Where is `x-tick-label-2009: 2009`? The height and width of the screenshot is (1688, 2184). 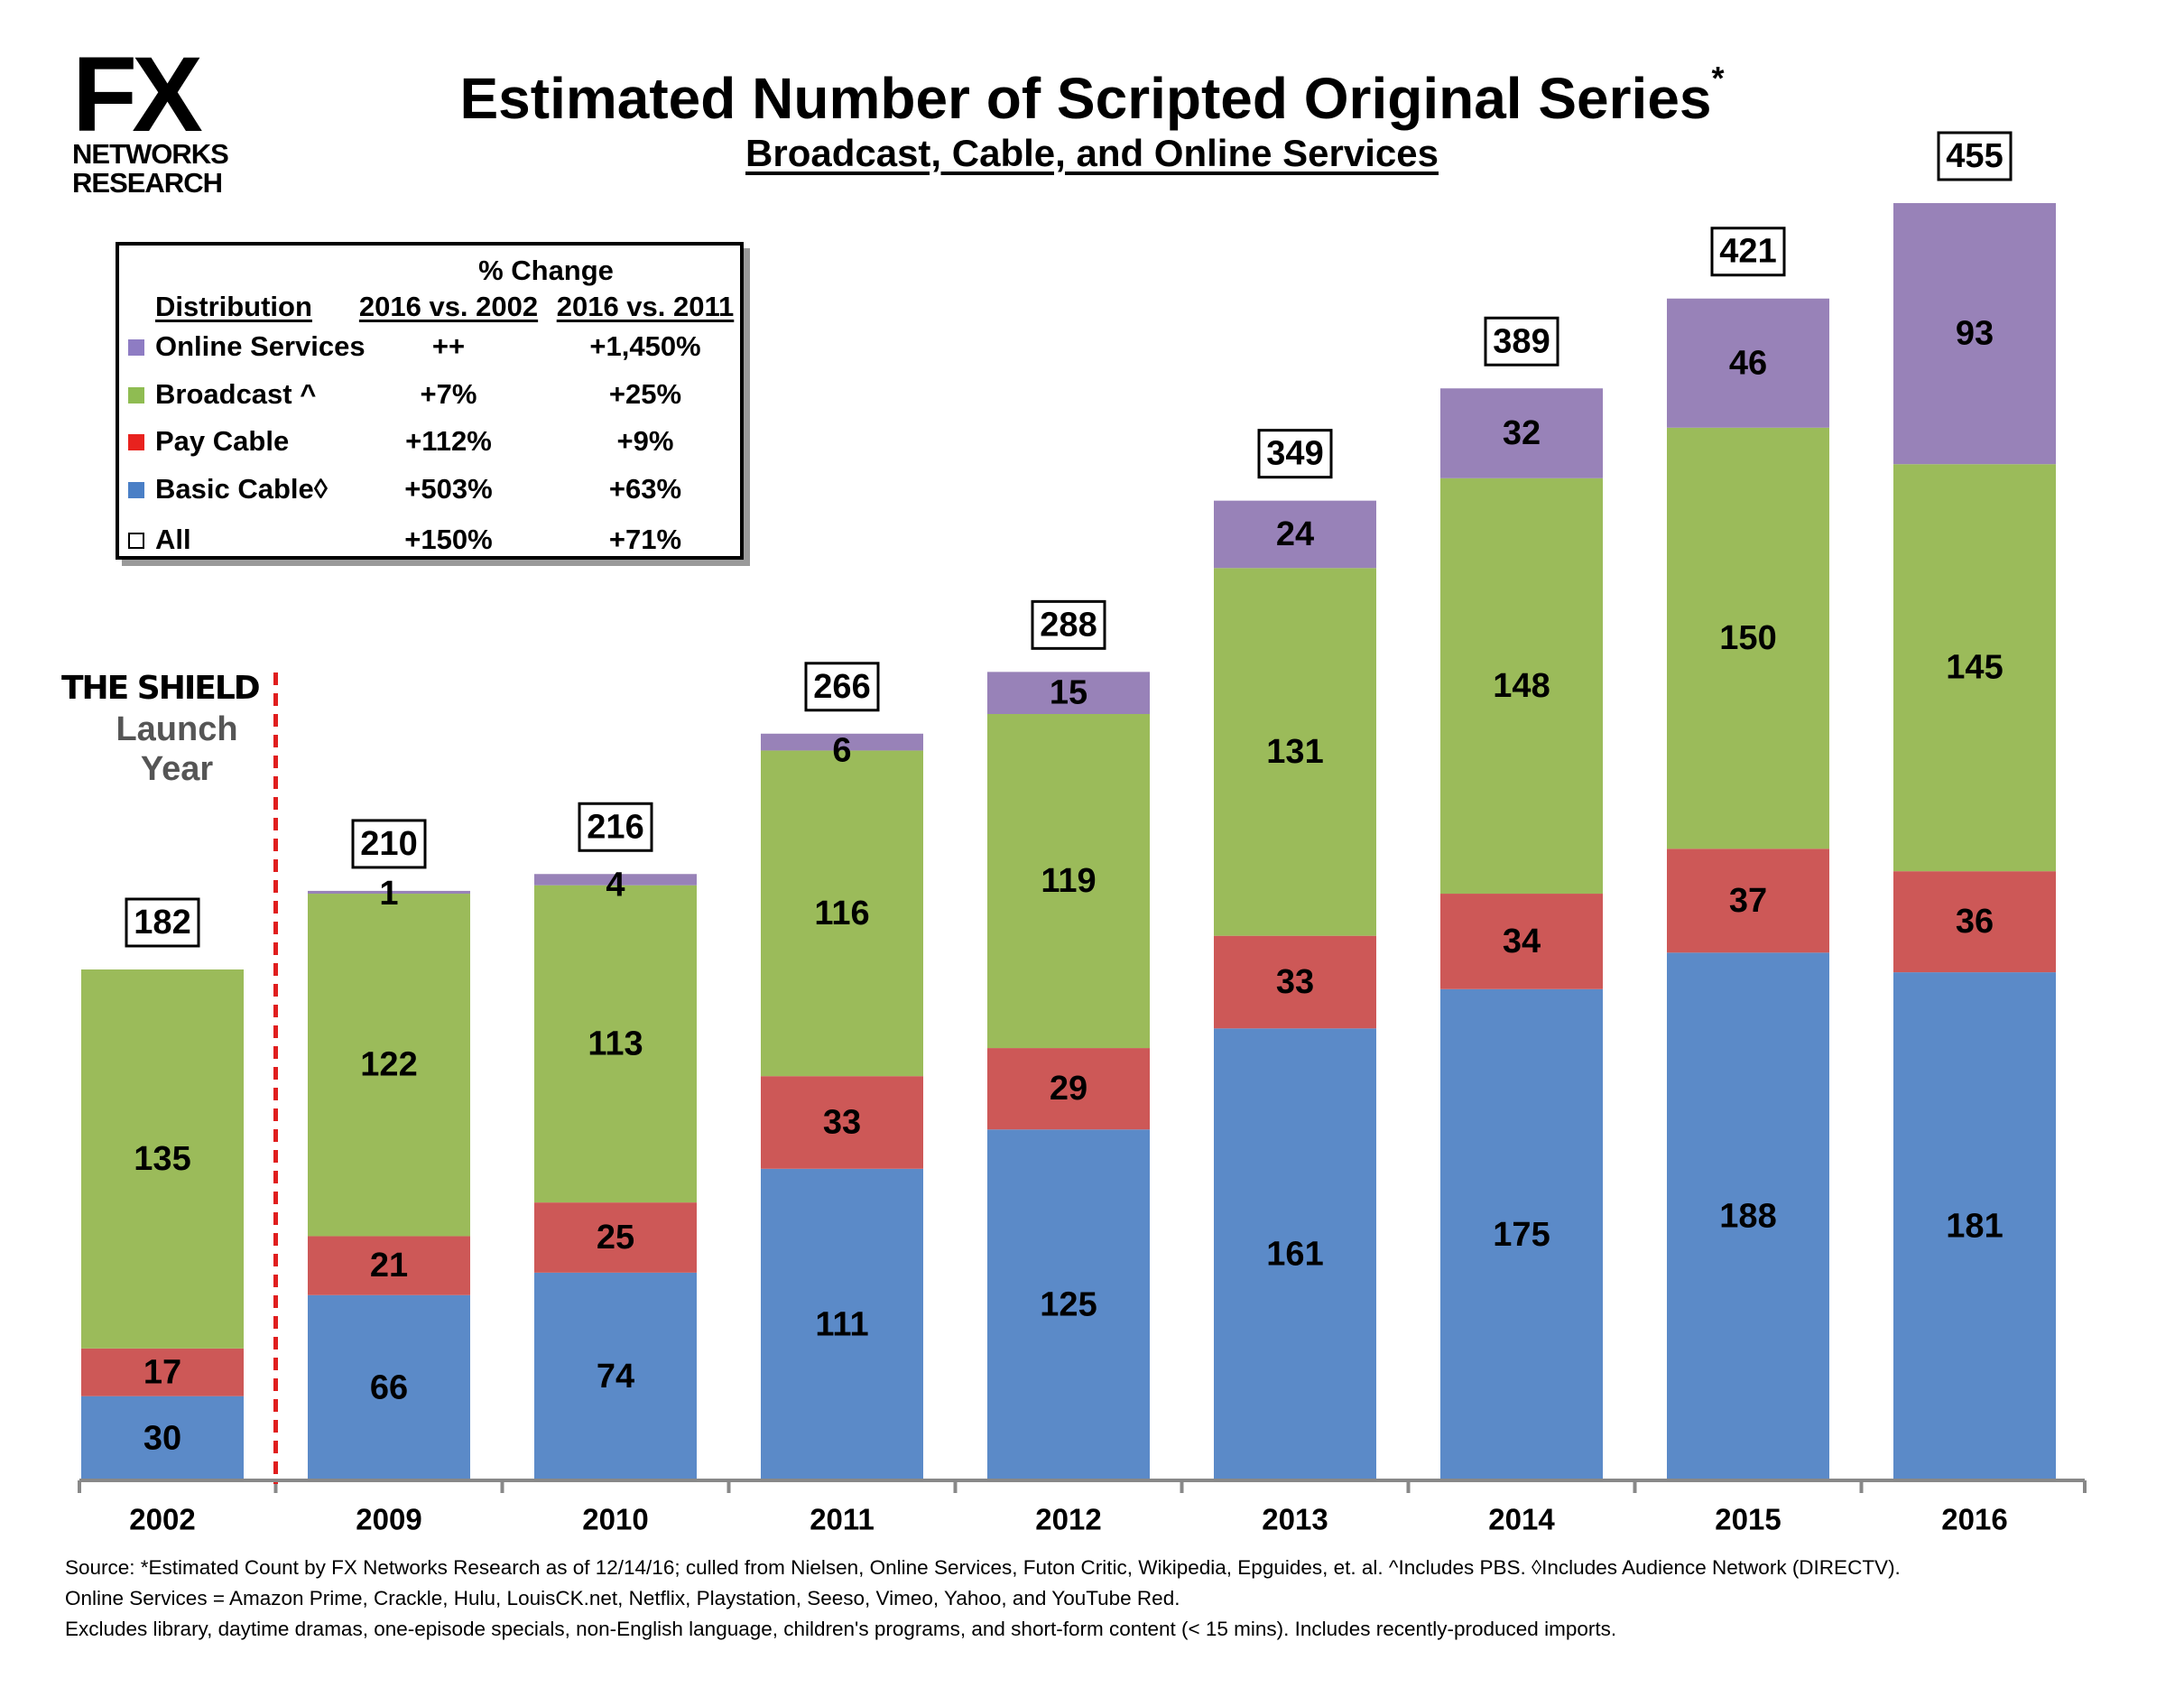
x-tick-label-2009: 2009 is located at coordinates (388, 1520).